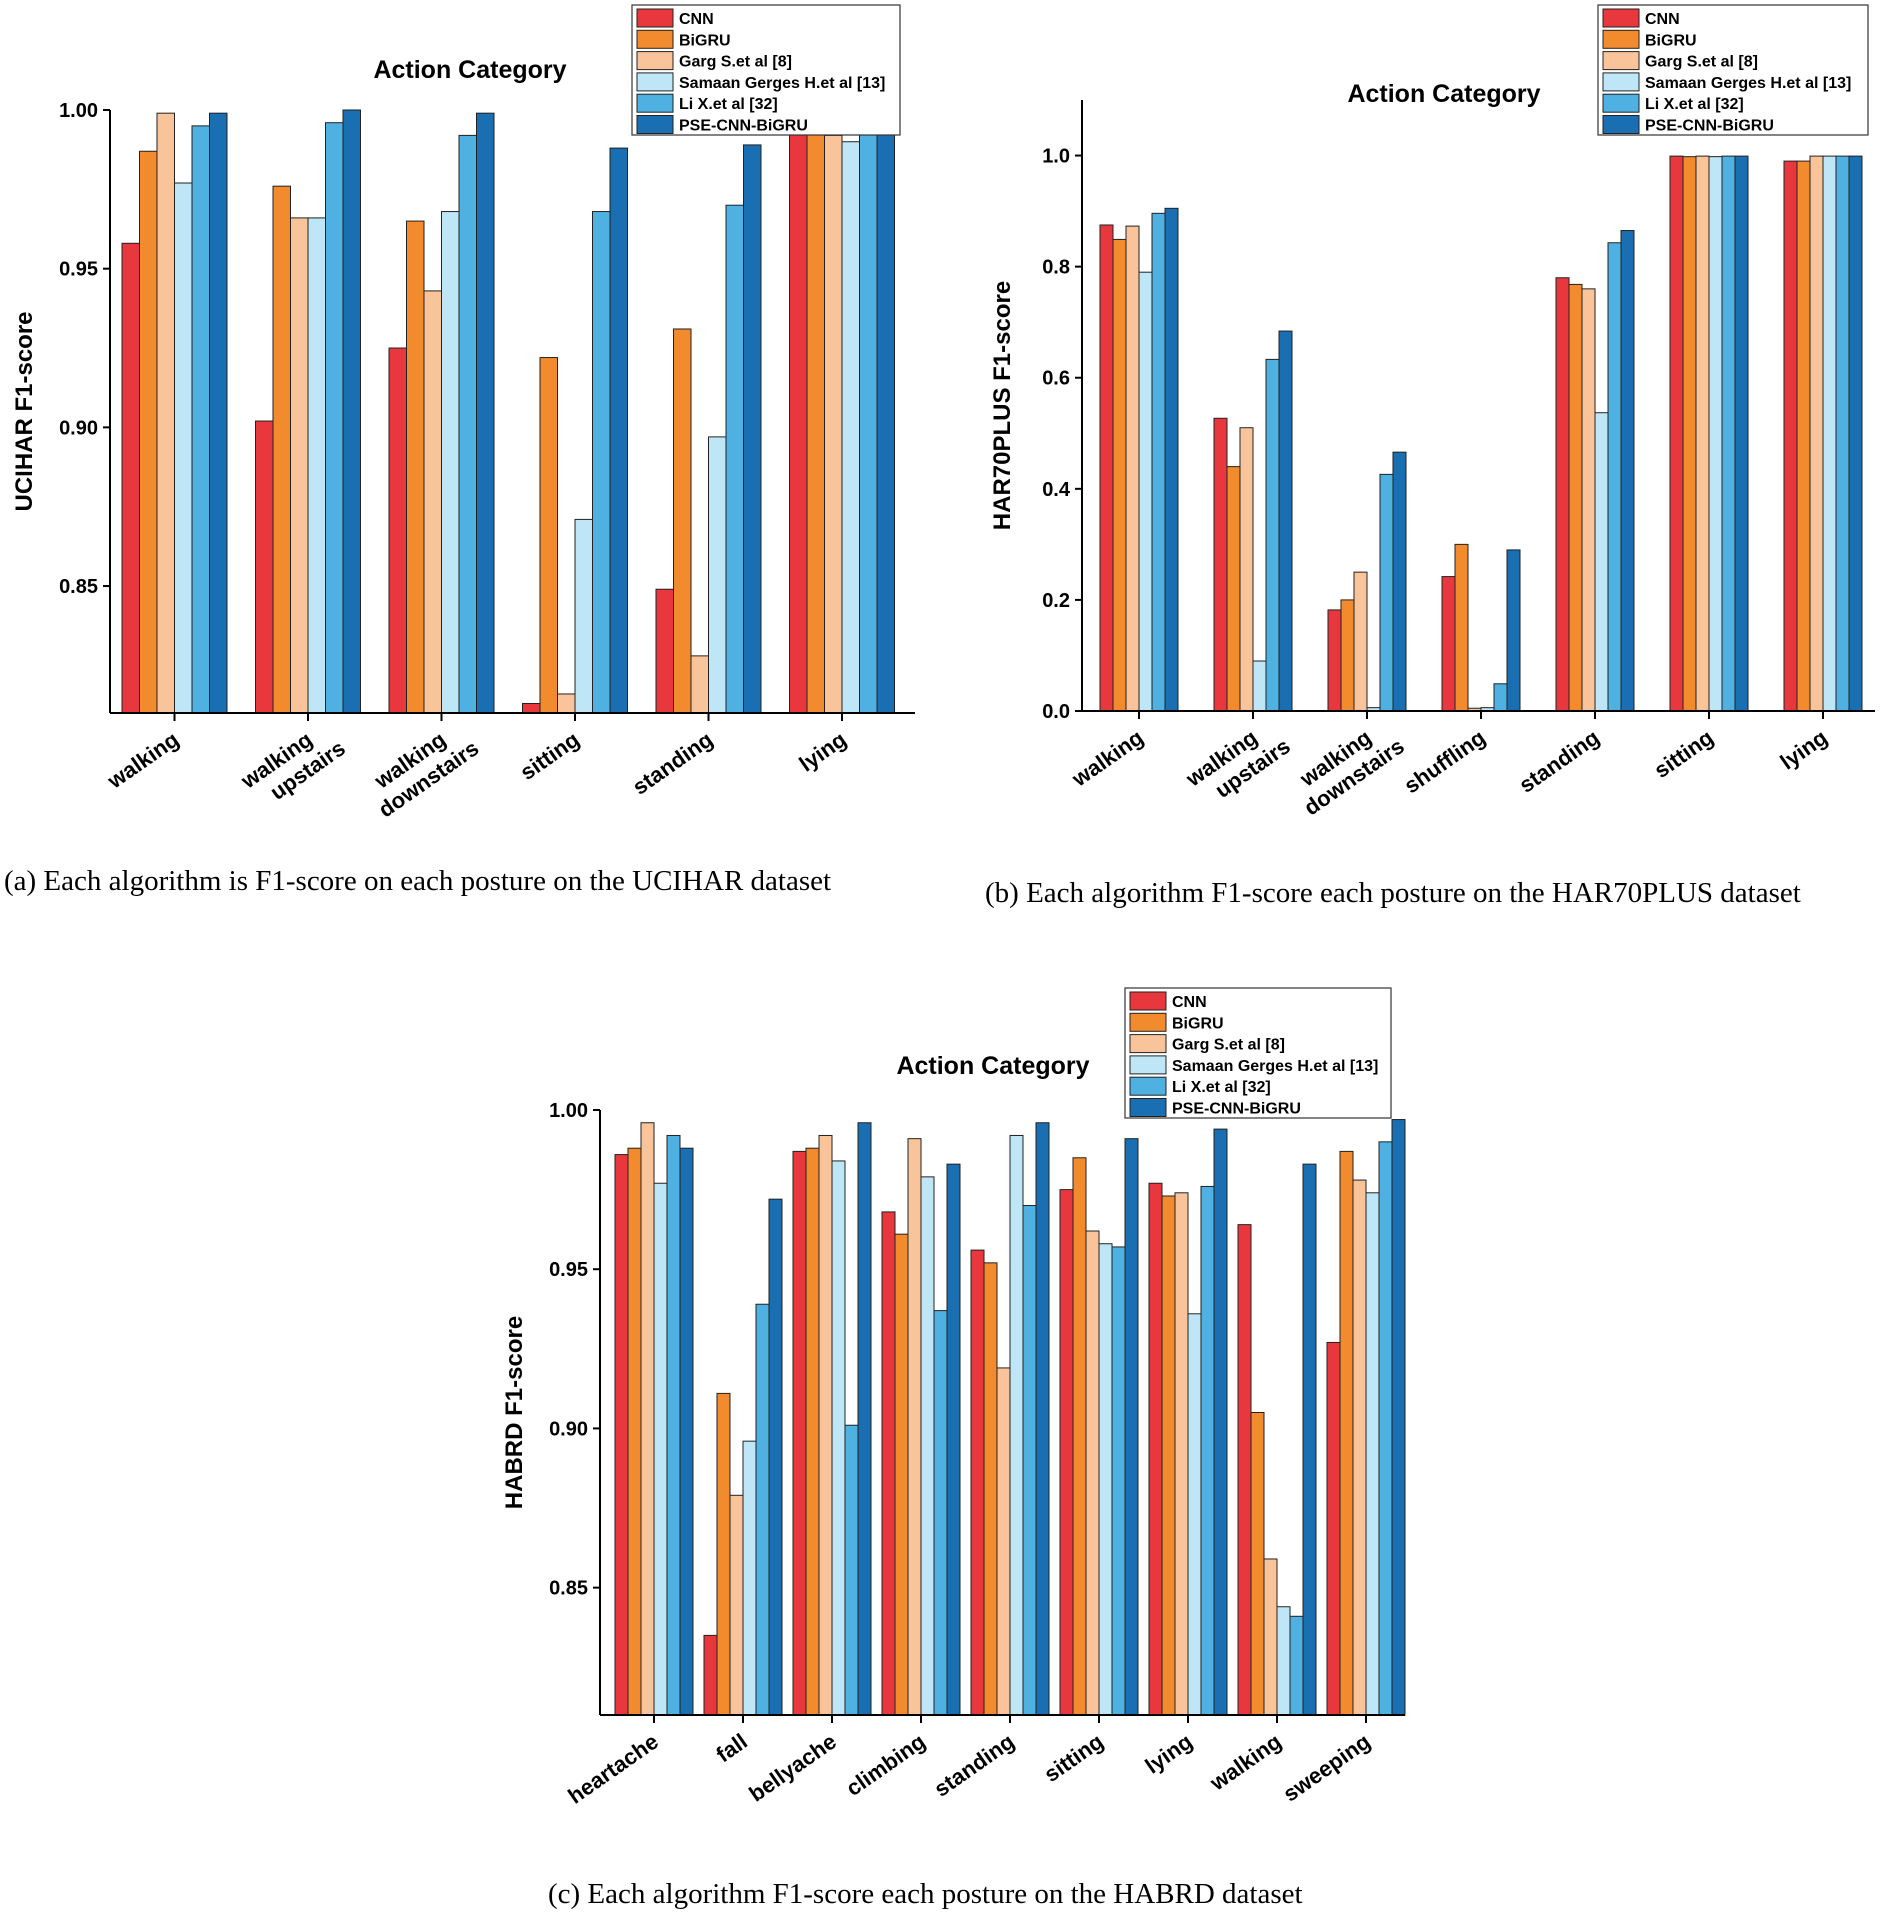 Image resolution: width=1897 pixels, height=1912 pixels. Describe the element at coordinates (334, 418) in the screenshot. I see `bar-li-x-et-al-32--walking-upstairs` at that location.